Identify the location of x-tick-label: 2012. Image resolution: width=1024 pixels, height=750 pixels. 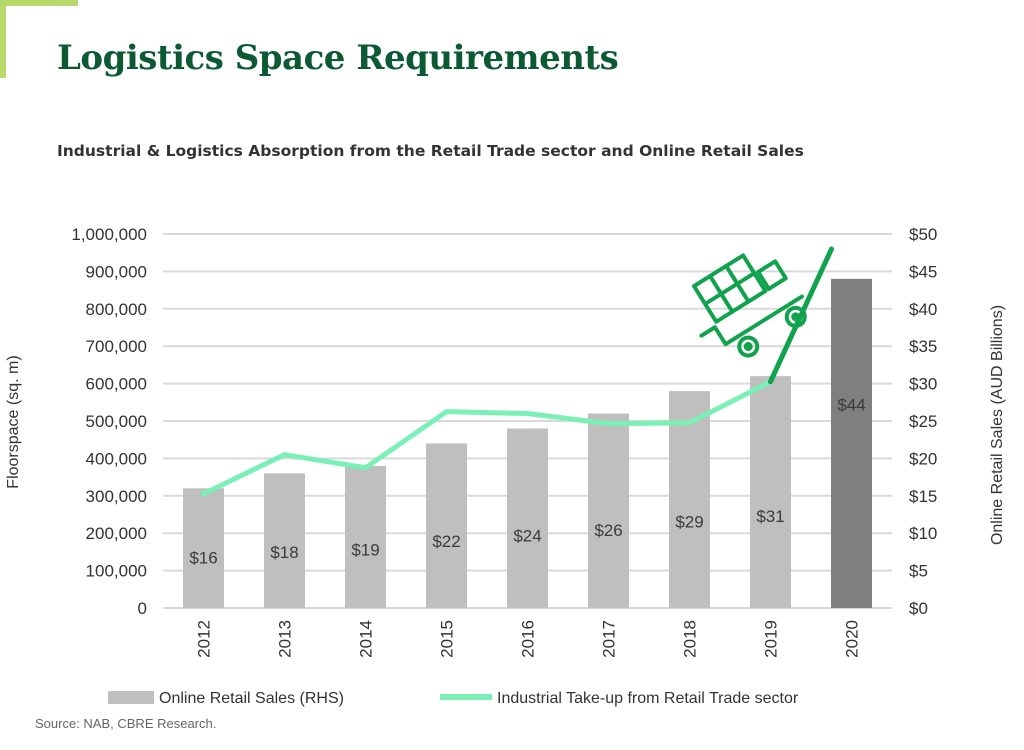
(204, 639).